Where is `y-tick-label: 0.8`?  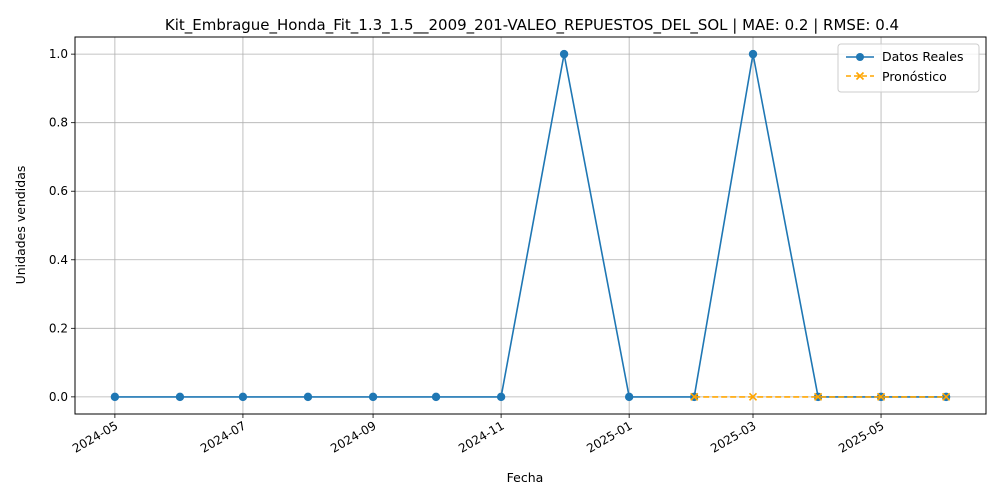
y-tick-label: 0.8 is located at coordinates (58, 123).